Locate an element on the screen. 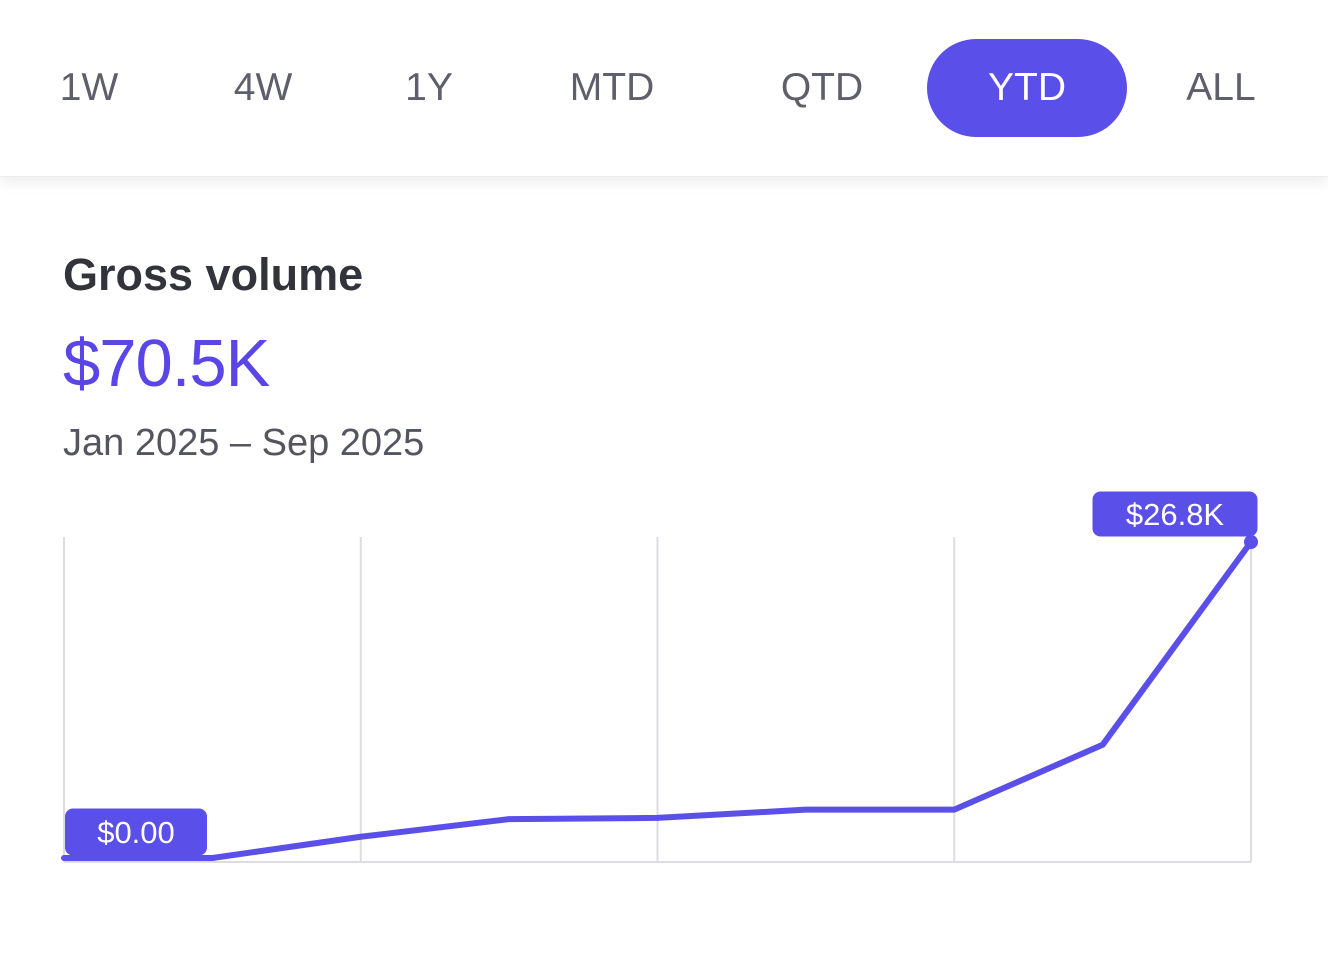 The height and width of the screenshot is (958, 1328). end-value-label-bg is located at coordinates (1175, 514).